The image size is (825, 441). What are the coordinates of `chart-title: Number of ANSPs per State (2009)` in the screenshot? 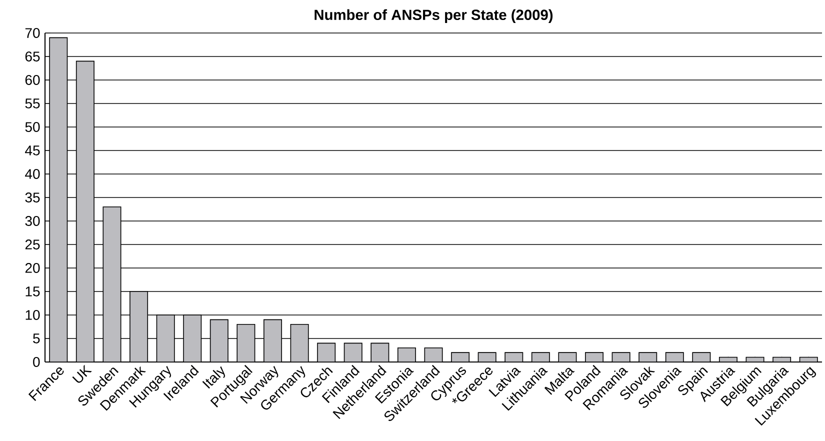 It's located at (433, 16).